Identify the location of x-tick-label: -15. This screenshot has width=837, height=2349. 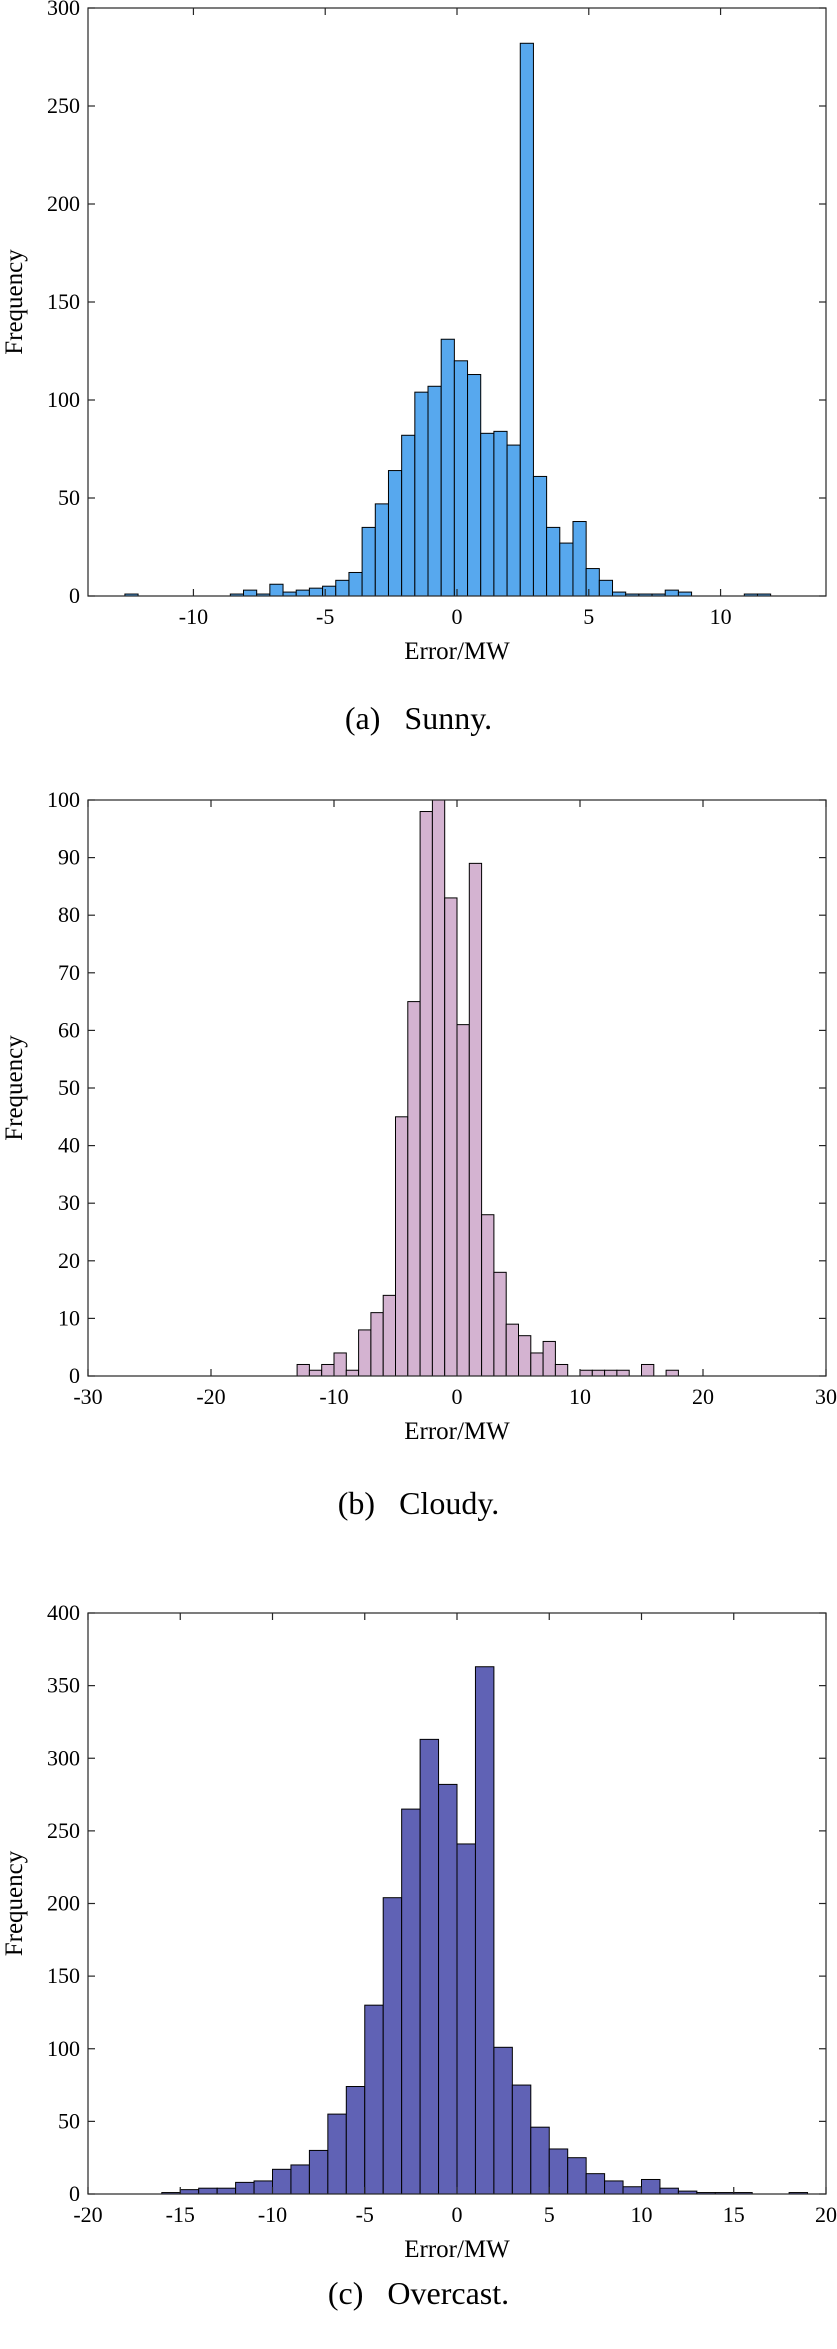
(180, 2214).